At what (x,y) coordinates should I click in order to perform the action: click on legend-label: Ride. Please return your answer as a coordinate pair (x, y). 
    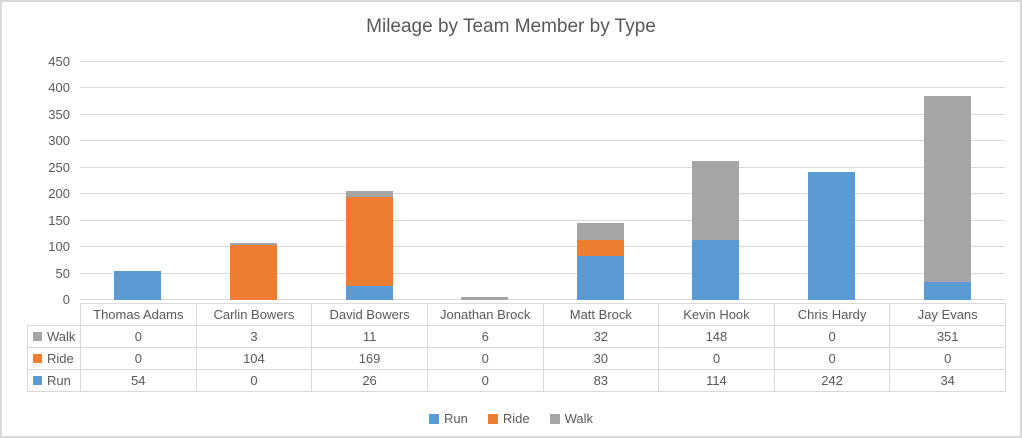
    Looking at the image, I should click on (516, 418).